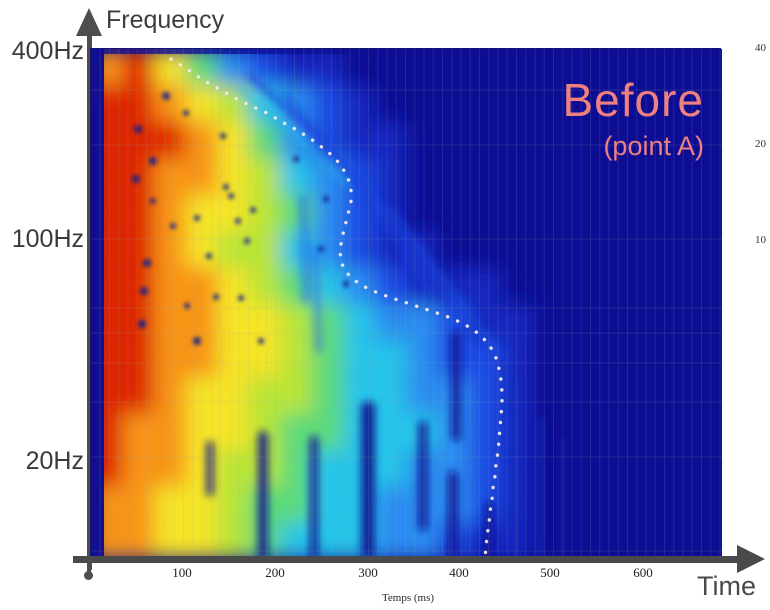  I want to click on x-tick-label: 600, so click(643, 572).